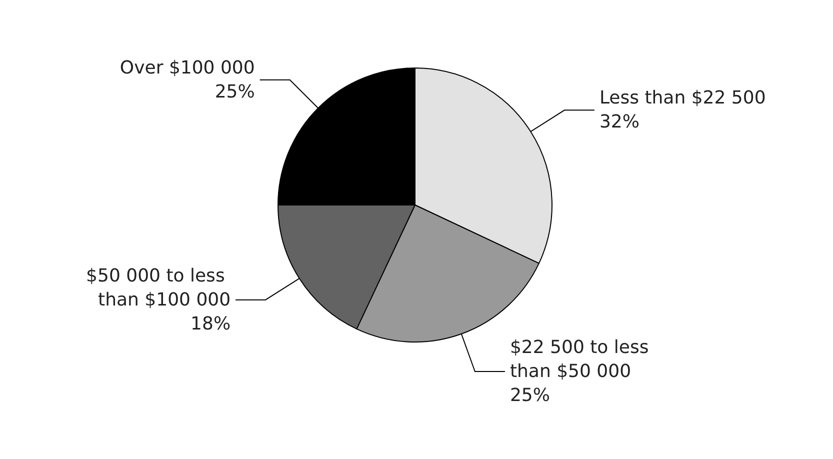 This screenshot has height=459, width=833. What do you see at coordinates (210, 323) in the screenshot?
I see `data-label: 18%` at bounding box center [210, 323].